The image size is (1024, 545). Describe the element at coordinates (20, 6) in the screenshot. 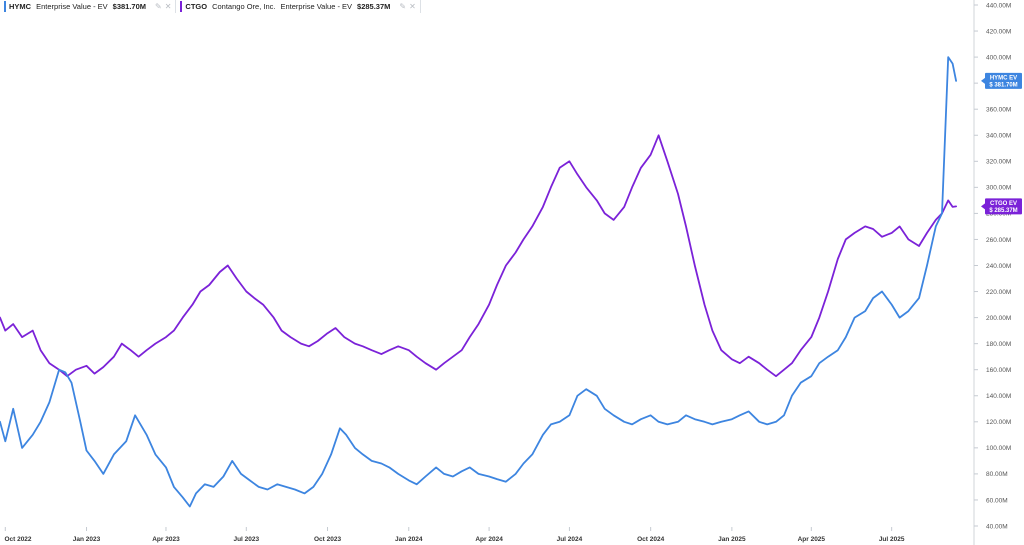

I see `legend-ticker: HYMC` at that location.